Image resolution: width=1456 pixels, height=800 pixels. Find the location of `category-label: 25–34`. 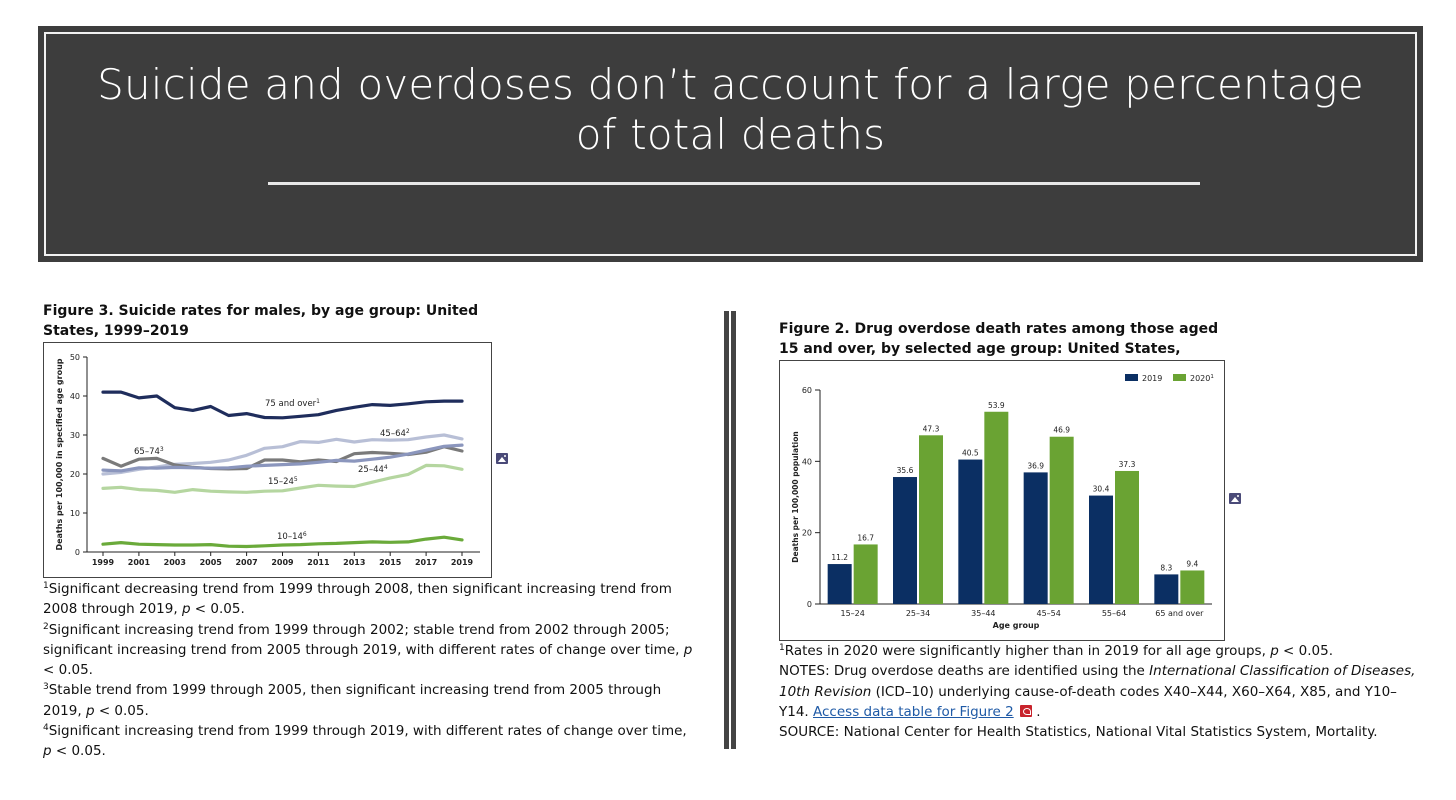

category-label: 25–34 is located at coordinates (918, 613).